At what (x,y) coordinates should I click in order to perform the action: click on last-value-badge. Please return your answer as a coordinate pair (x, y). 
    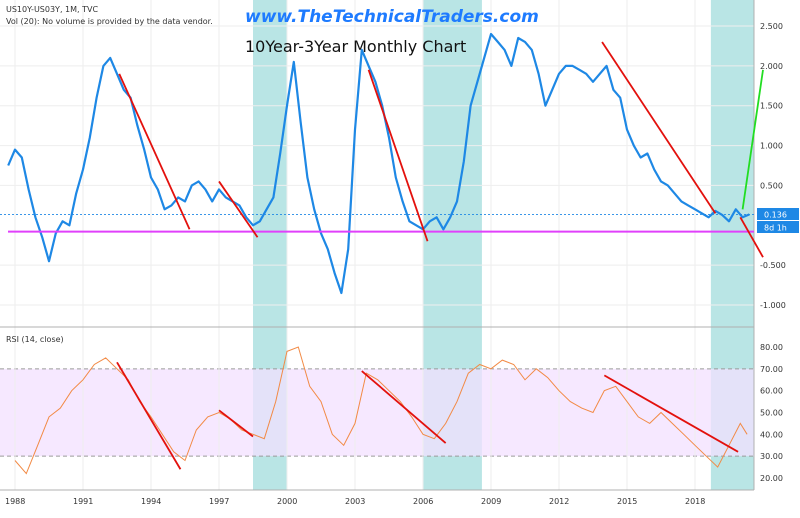
    Looking at the image, I should click on (778, 214).